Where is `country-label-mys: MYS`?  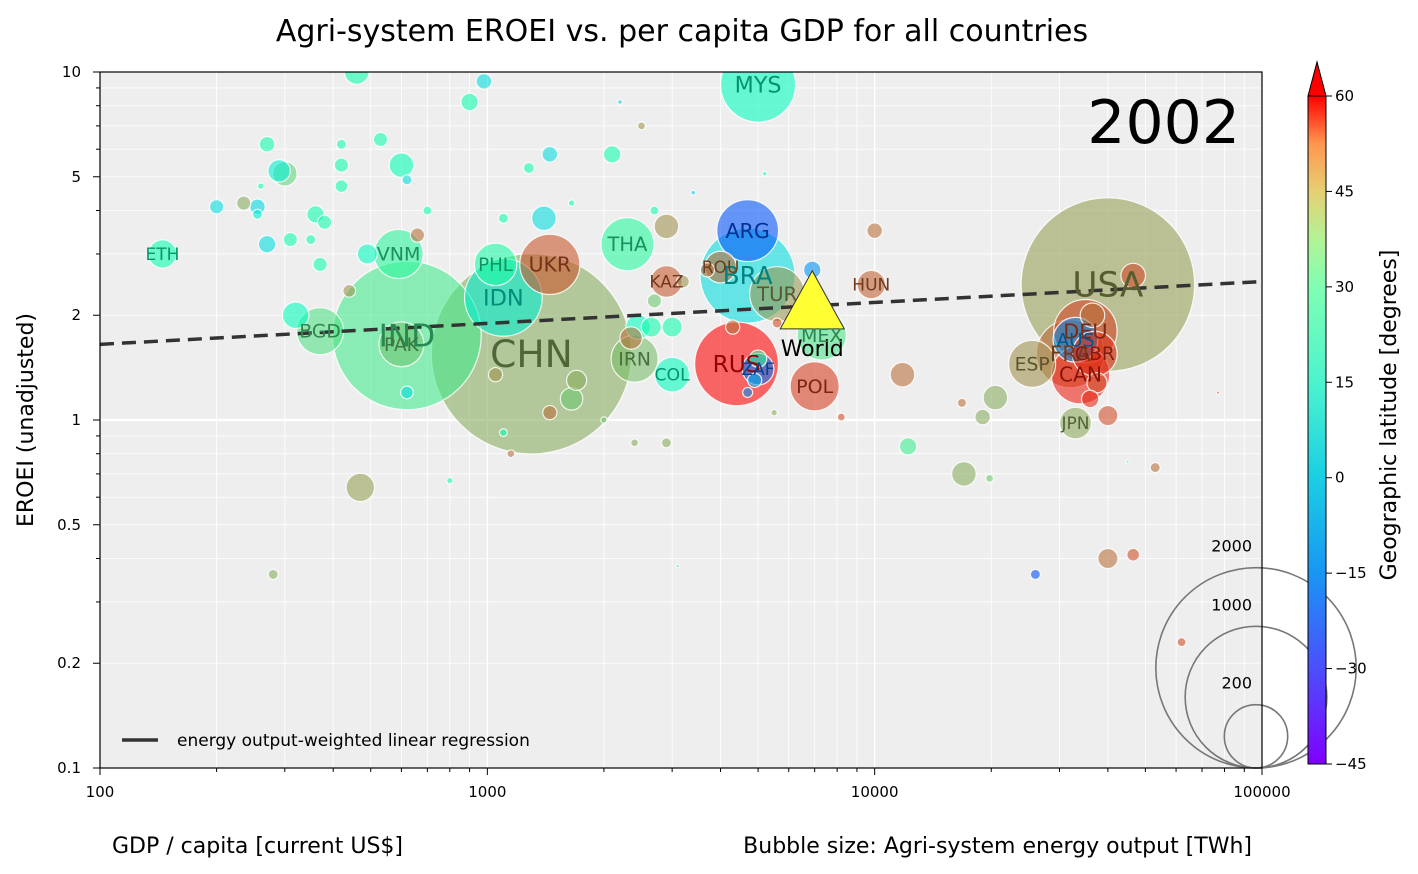 country-label-mys: MYS is located at coordinates (758, 85).